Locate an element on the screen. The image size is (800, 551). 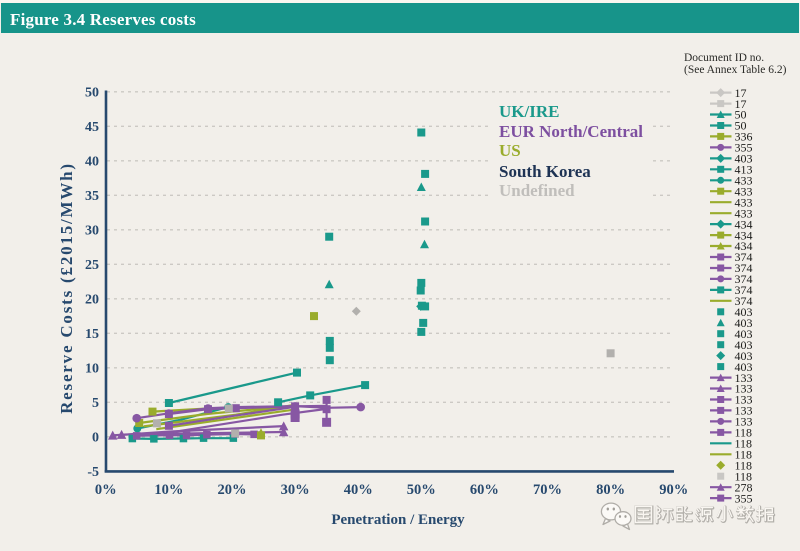
svg-text: 25 is located at coordinates (92, 265).